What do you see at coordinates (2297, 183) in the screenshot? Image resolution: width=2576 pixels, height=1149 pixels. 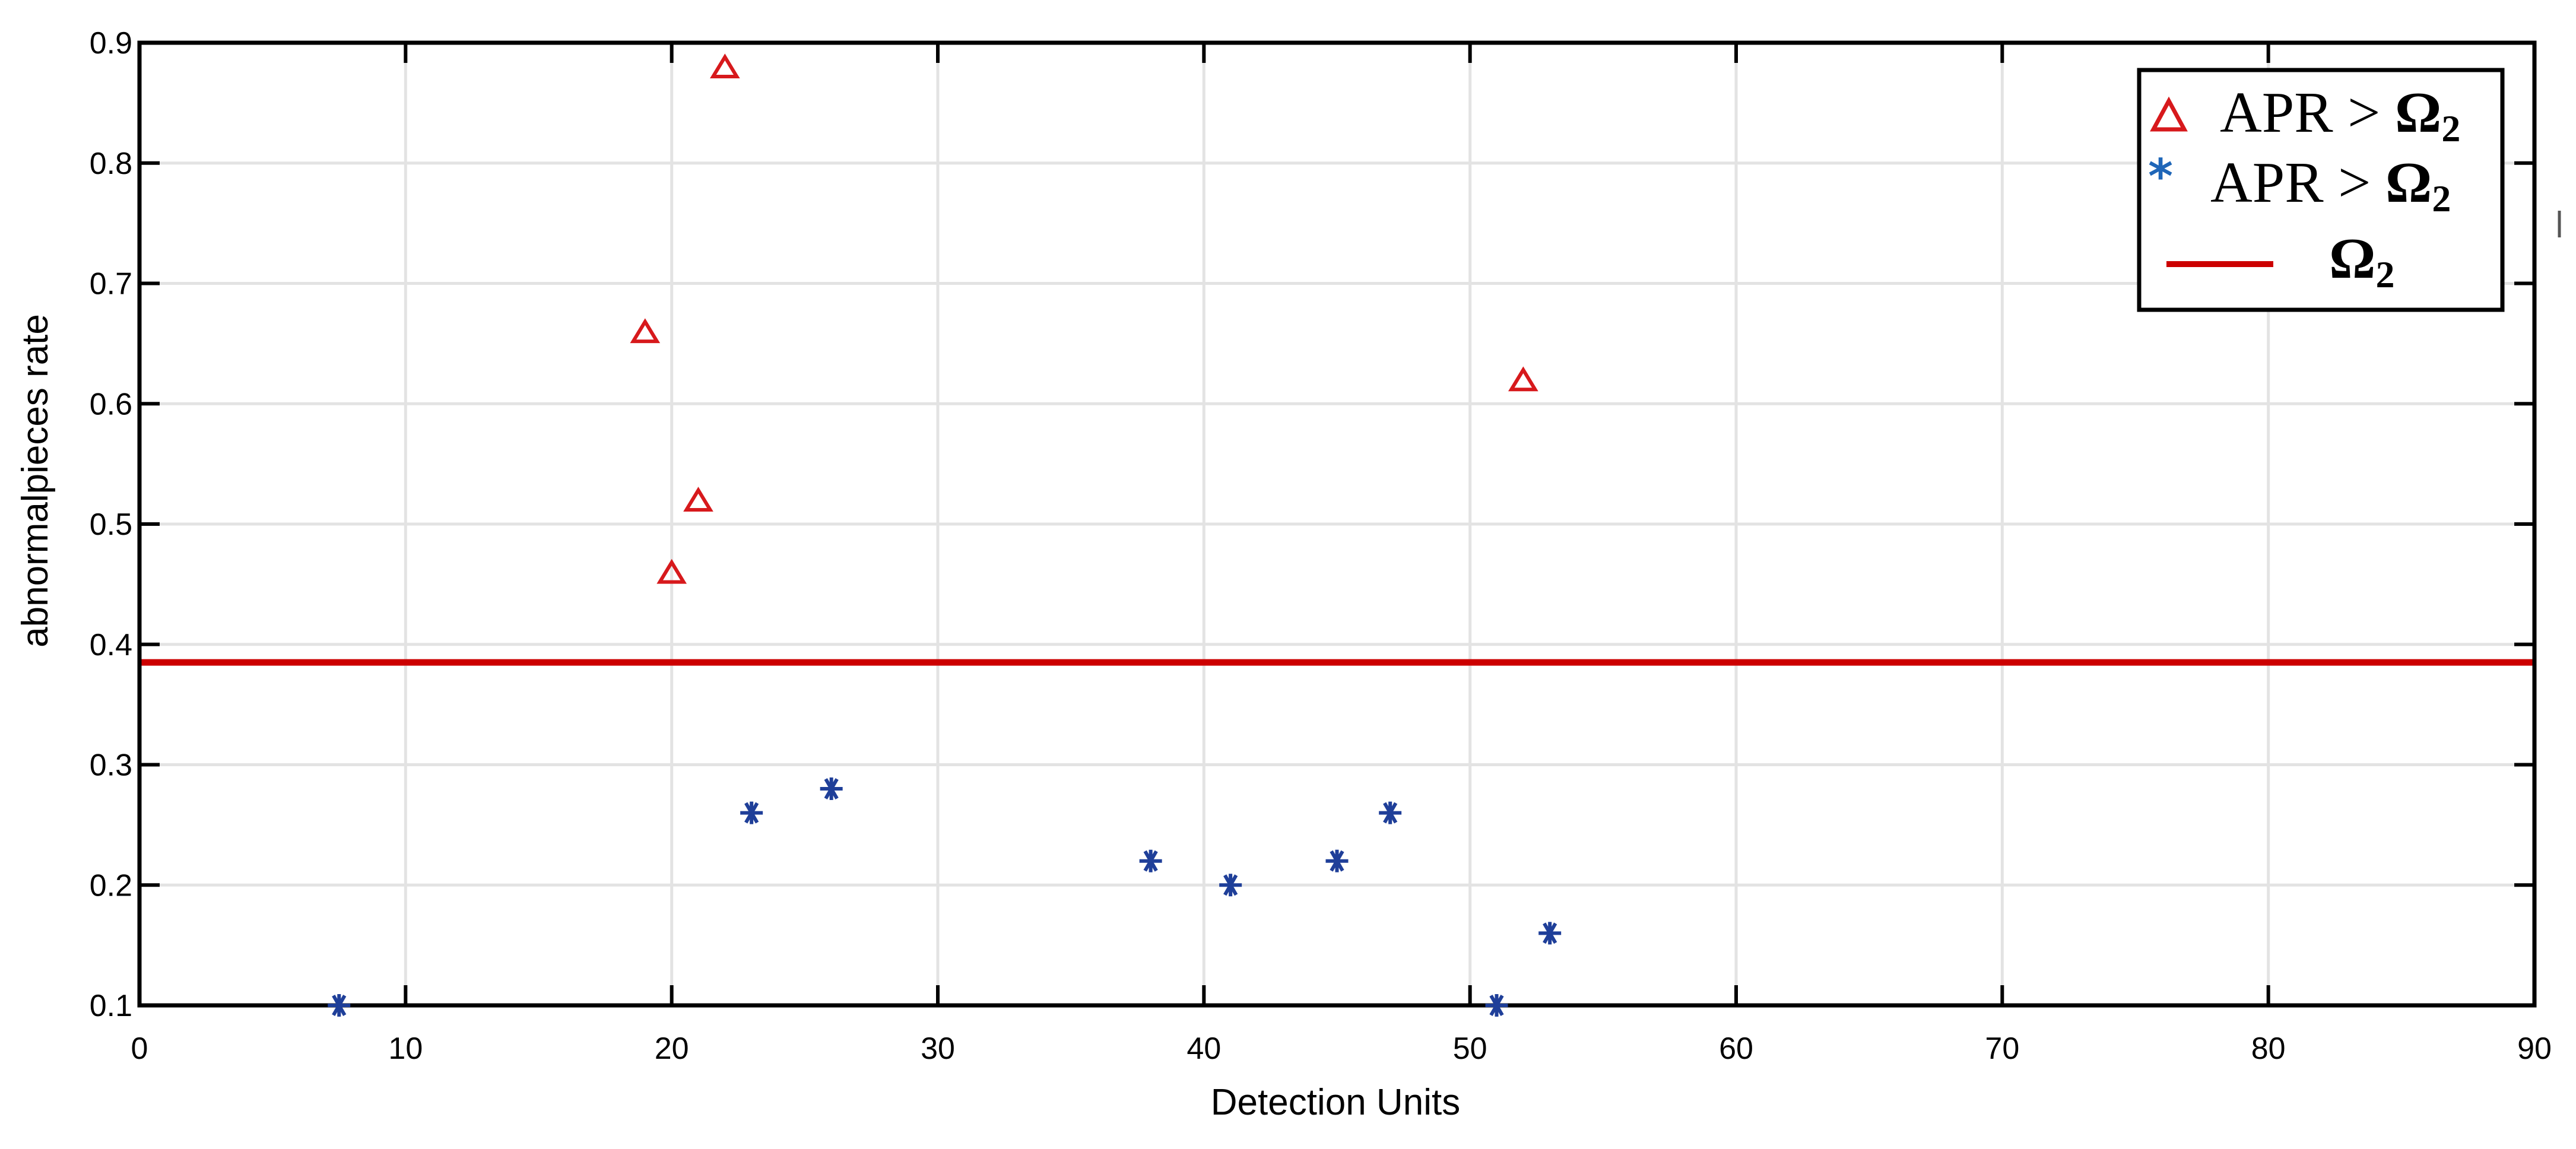 I see `legend-entry-2-text: APR >` at bounding box center [2297, 183].